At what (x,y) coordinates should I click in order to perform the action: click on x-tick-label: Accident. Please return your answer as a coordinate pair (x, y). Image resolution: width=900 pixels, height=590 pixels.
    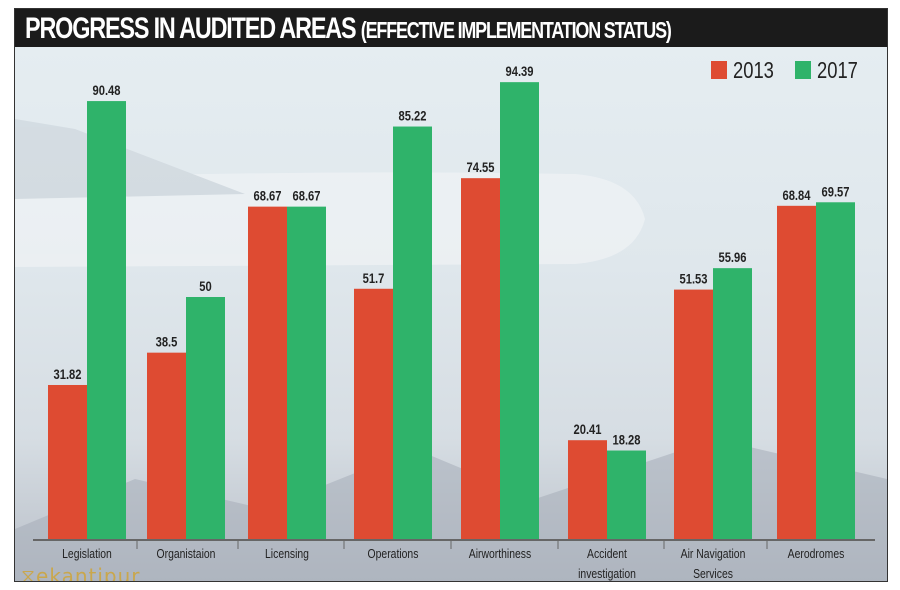
    Looking at the image, I should click on (607, 554).